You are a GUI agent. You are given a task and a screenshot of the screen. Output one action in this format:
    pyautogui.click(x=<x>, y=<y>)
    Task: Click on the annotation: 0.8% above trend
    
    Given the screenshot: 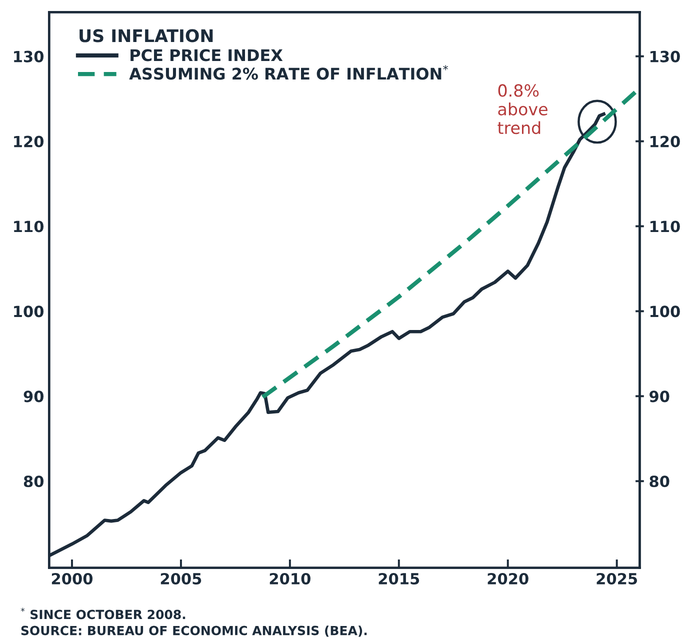 What is the action you would take?
    pyautogui.click(x=523, y=109)
    